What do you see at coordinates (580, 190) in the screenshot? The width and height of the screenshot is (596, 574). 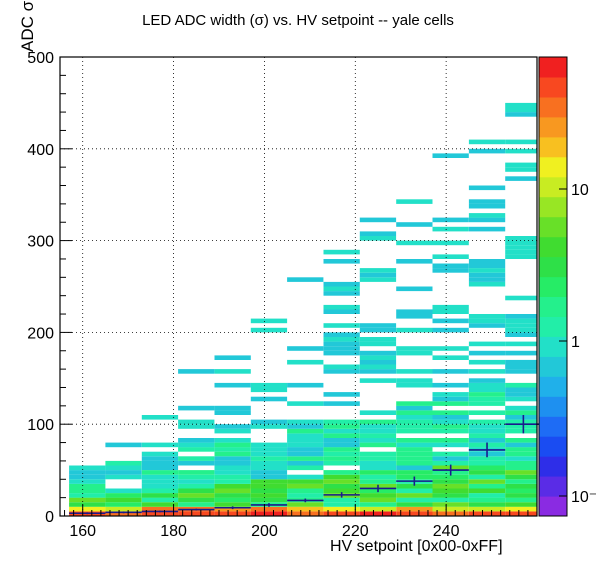 I see `colorbar-tick-label: 10` at bounding box center [580, 190].